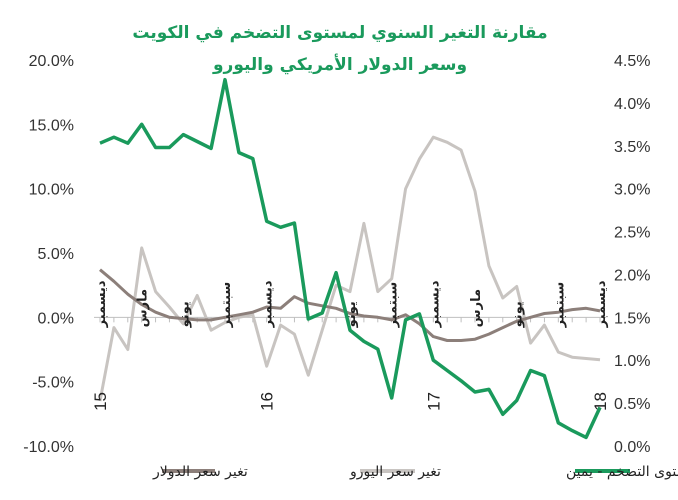 Image resolution: width=678 pixels, height=500 pixels. I want to click on right-tick-label: 3.5%, so click(632, 147).